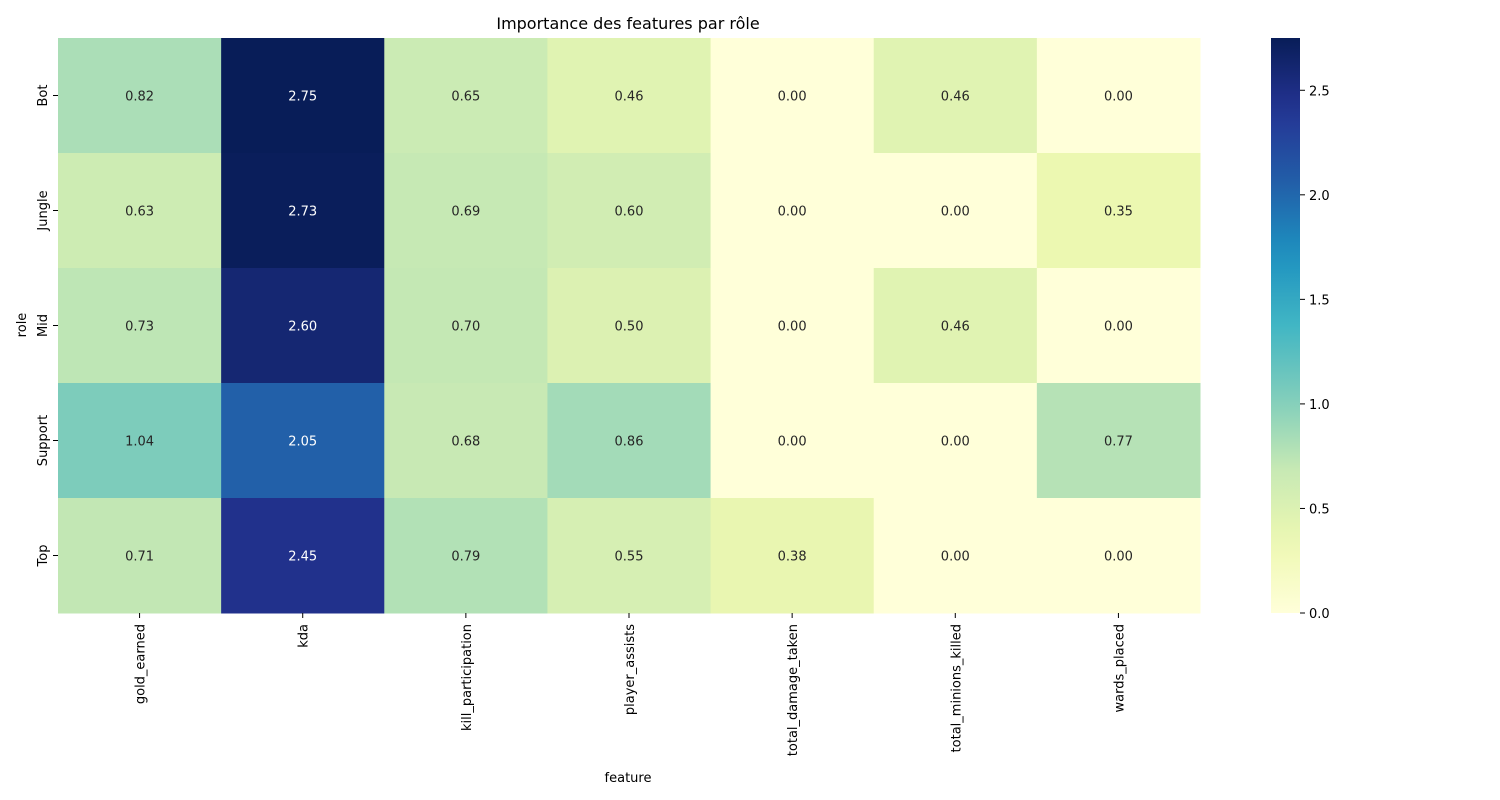  Describe the element at coordinates (43, 96) in the screenshot. I see `y-tick-label: Bot` at that location.